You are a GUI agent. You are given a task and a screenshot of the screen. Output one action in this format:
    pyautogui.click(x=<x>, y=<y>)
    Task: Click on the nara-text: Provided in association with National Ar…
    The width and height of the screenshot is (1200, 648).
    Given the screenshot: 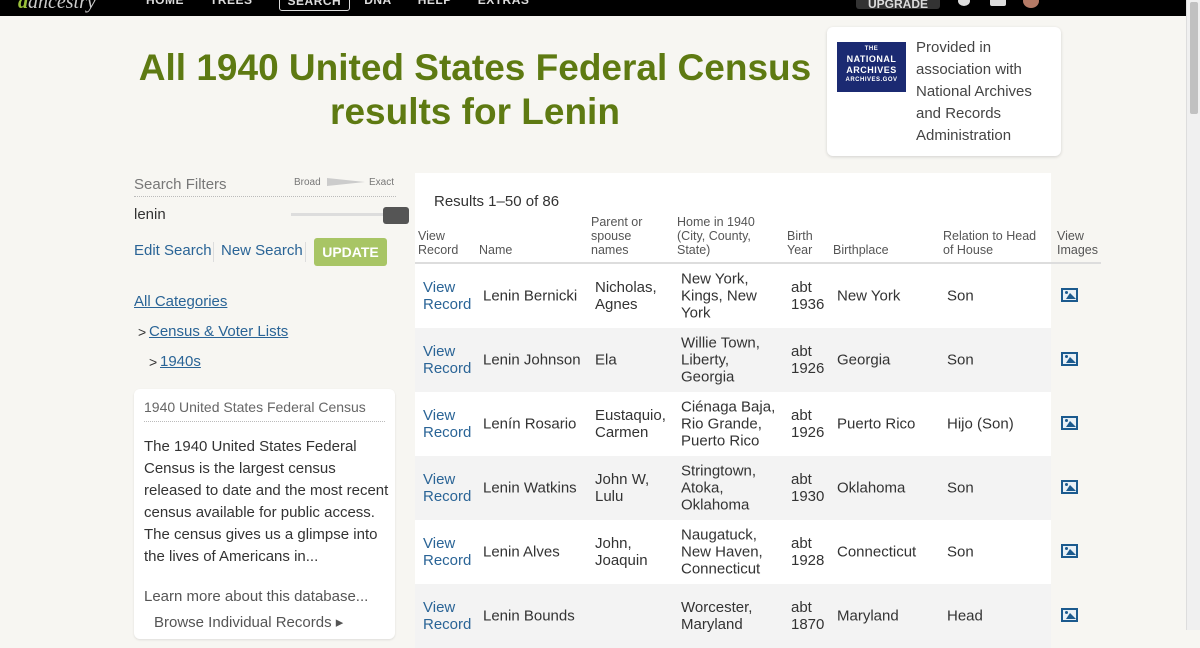 What is the action you would take?
    pyautogui.click(x=974, y=91)
    